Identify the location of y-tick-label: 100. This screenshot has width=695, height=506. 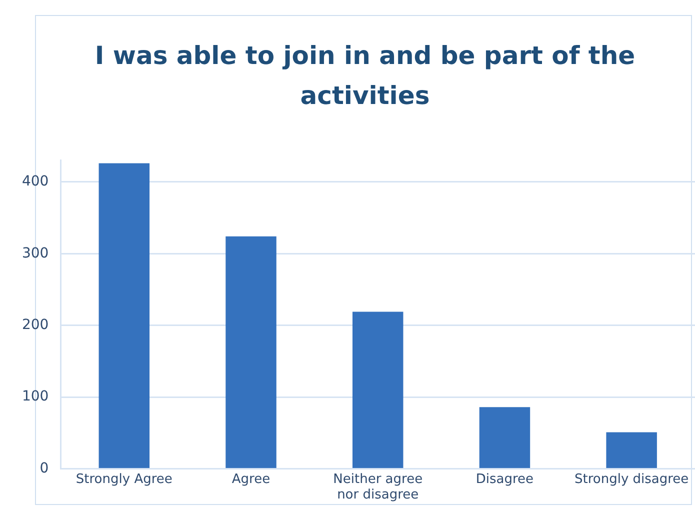
(35, 396).